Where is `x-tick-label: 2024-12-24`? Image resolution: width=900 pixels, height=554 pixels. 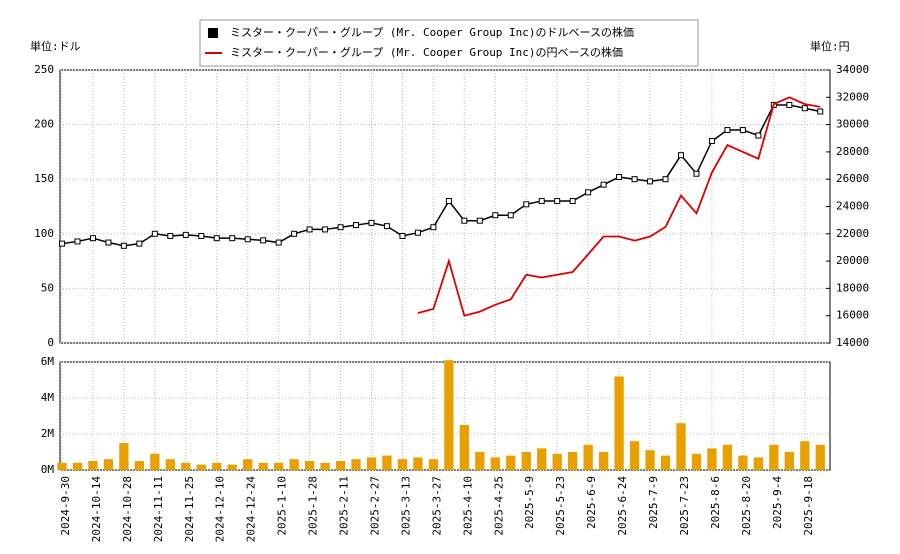
x-tick-label: 2024-12-24 is located at coordinates (251, 509).